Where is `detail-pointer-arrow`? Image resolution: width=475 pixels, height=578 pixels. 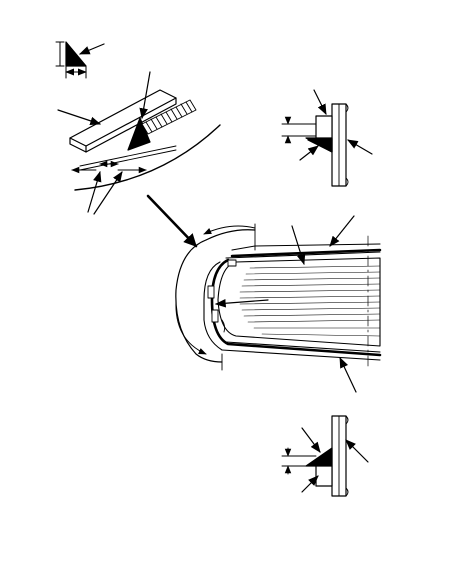
detail-pointer-arrow is located at coordinates (172, 221).